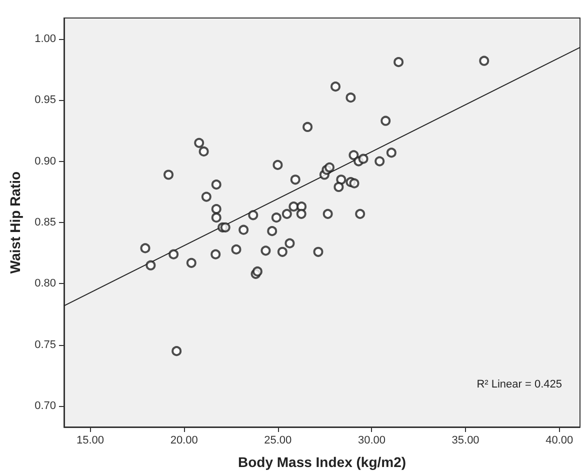  Describe the element at coordinates (45, 222) in the screenshot. I see `y-tick-label: 0.85` at that location.